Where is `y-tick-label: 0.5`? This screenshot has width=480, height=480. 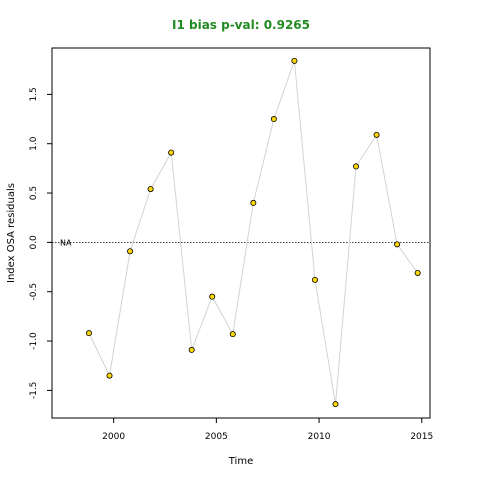
y-tick-label: 0.5 is located at coordinates (34, 193).